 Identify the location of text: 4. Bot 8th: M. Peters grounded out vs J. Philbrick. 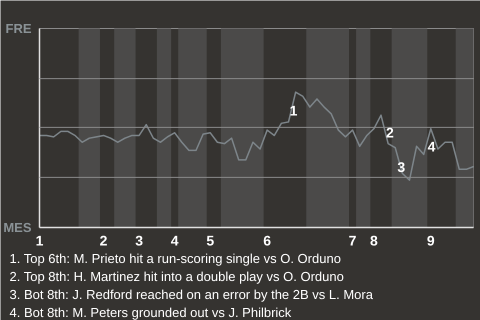
(151, 312).